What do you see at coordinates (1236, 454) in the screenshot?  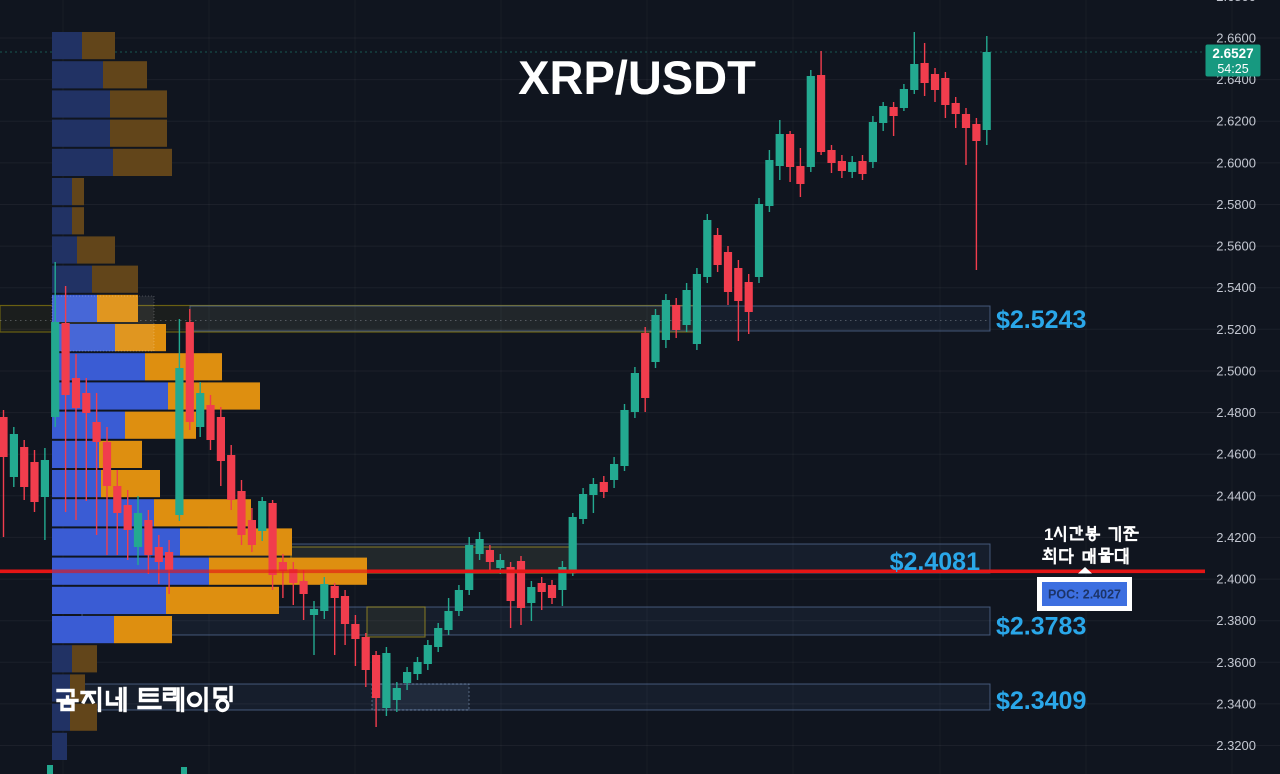 I see `svg-text: 2.4600` at bounding box center [1236, 454].